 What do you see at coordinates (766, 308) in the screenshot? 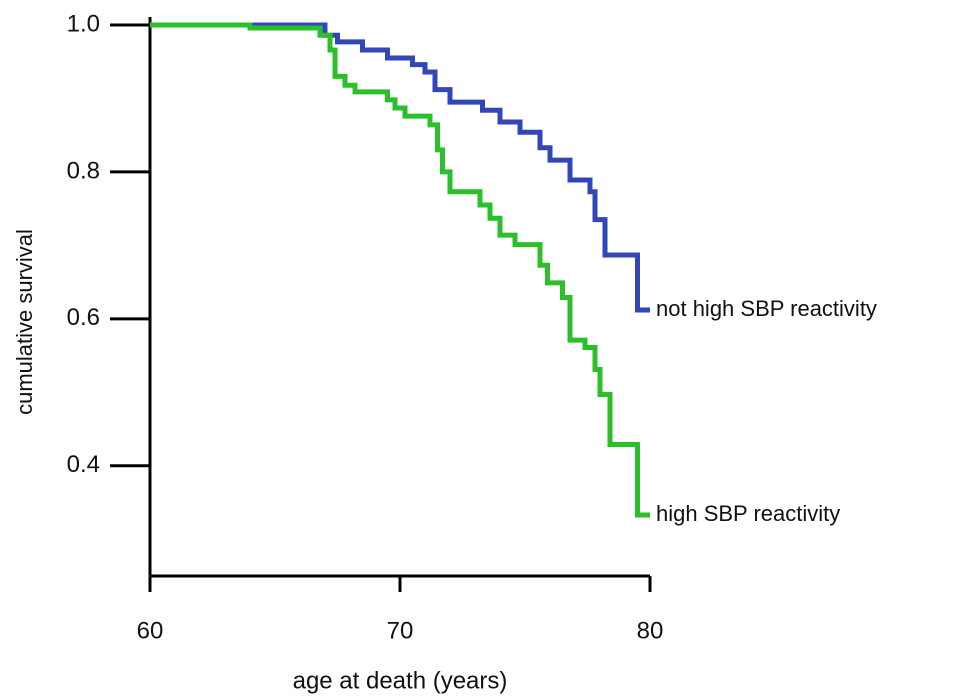
I see `series-label: not high SBP reactivity` at bounding box center [766, 308].